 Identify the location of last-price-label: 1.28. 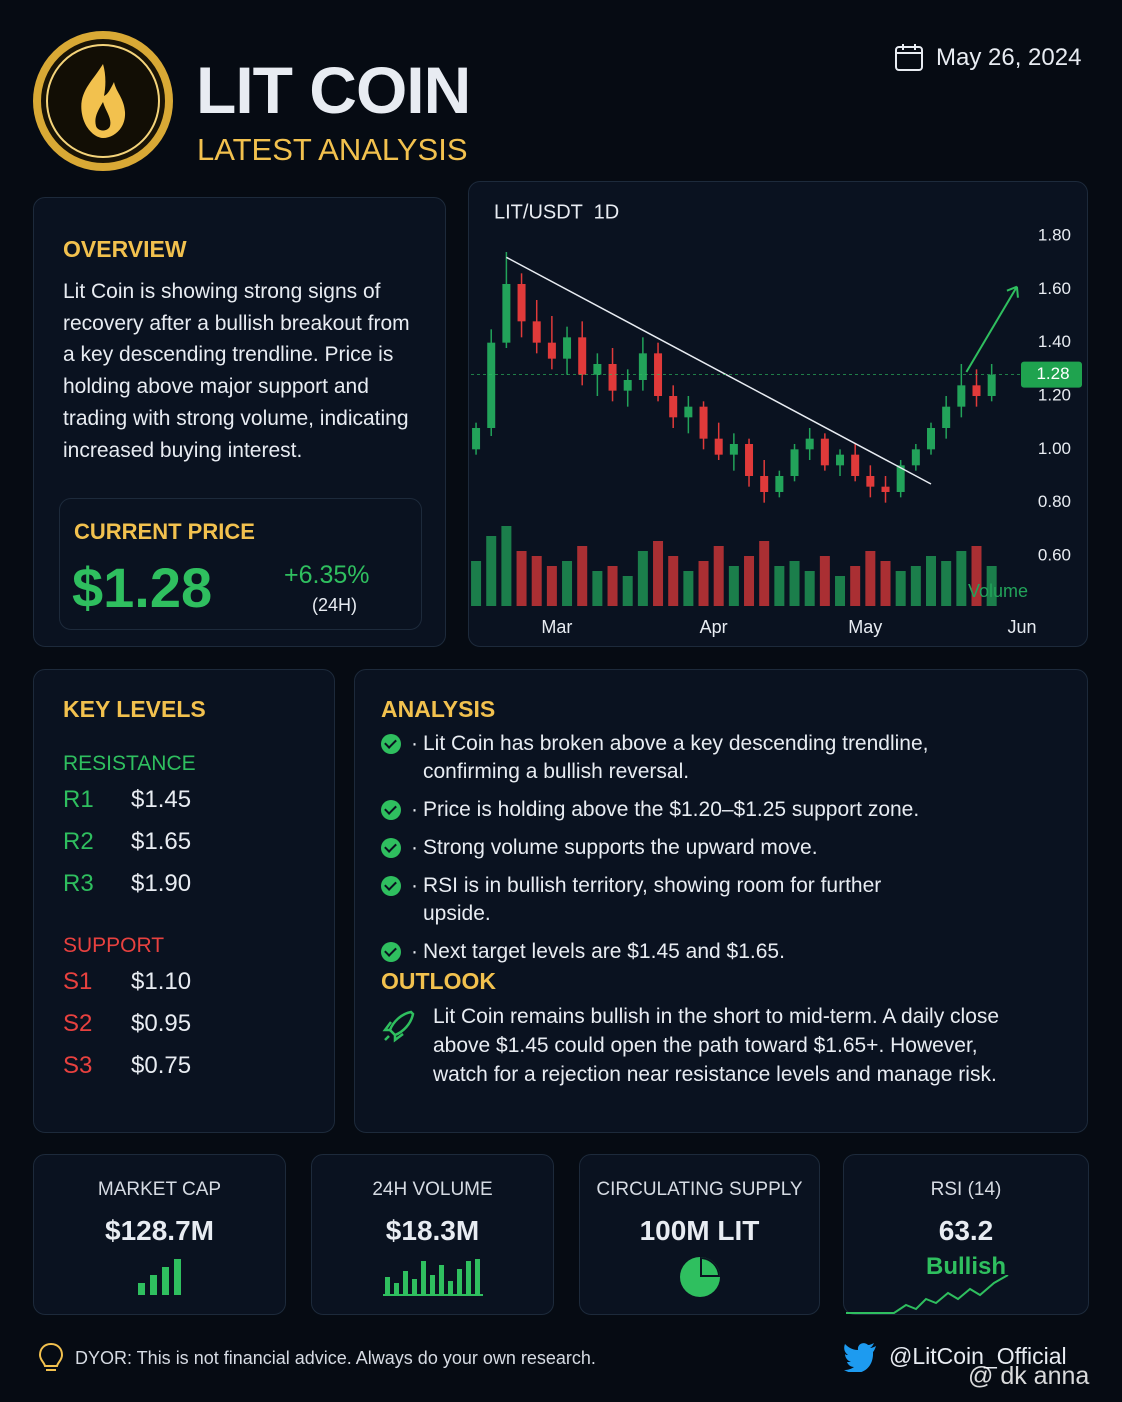
(1052, 373).